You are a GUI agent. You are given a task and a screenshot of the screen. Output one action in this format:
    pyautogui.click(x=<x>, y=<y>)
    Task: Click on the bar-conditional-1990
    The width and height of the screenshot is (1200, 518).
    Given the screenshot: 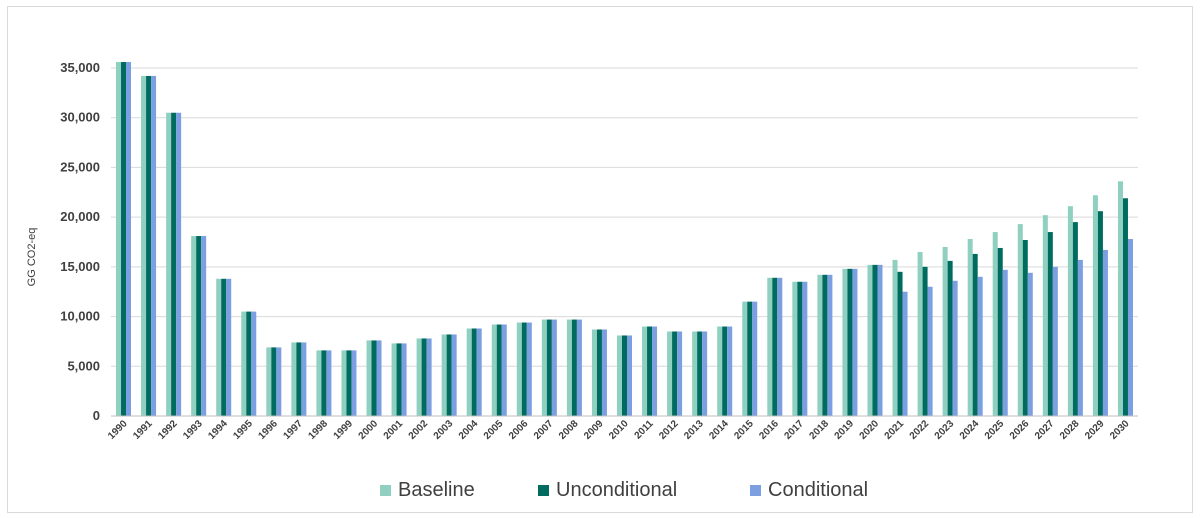 What is the action you would take?
    pyautogui.click(x=129, y=239)
    